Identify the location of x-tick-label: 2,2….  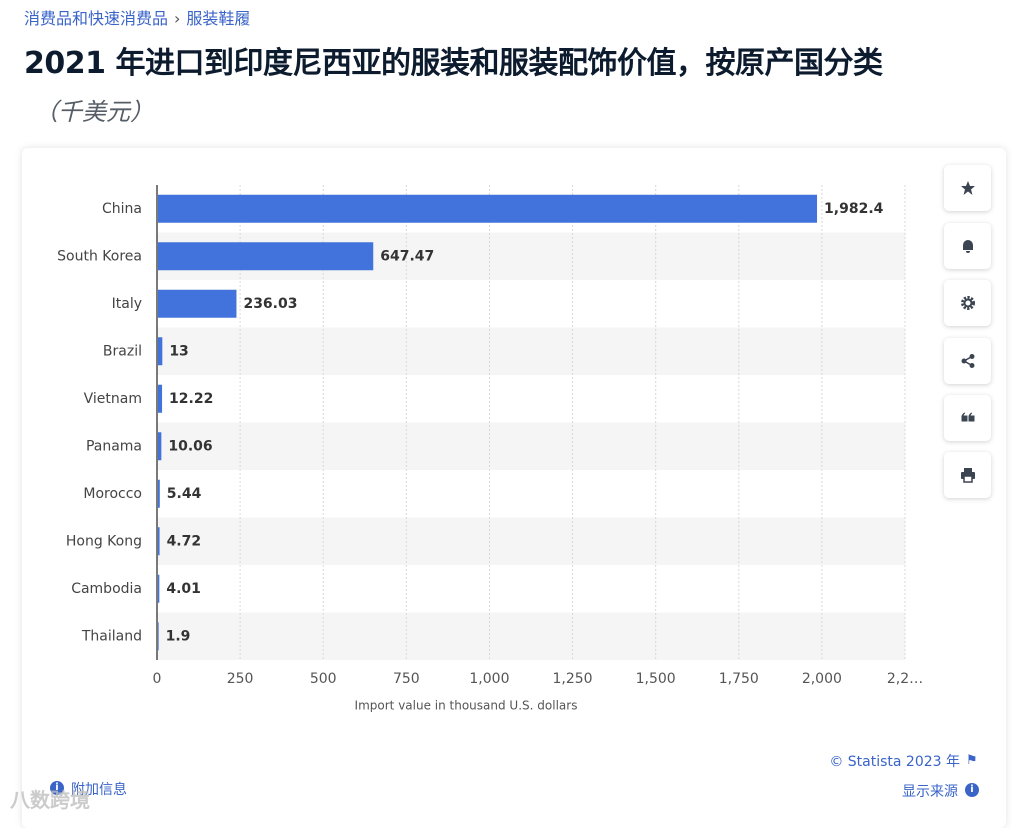
(905, 679).